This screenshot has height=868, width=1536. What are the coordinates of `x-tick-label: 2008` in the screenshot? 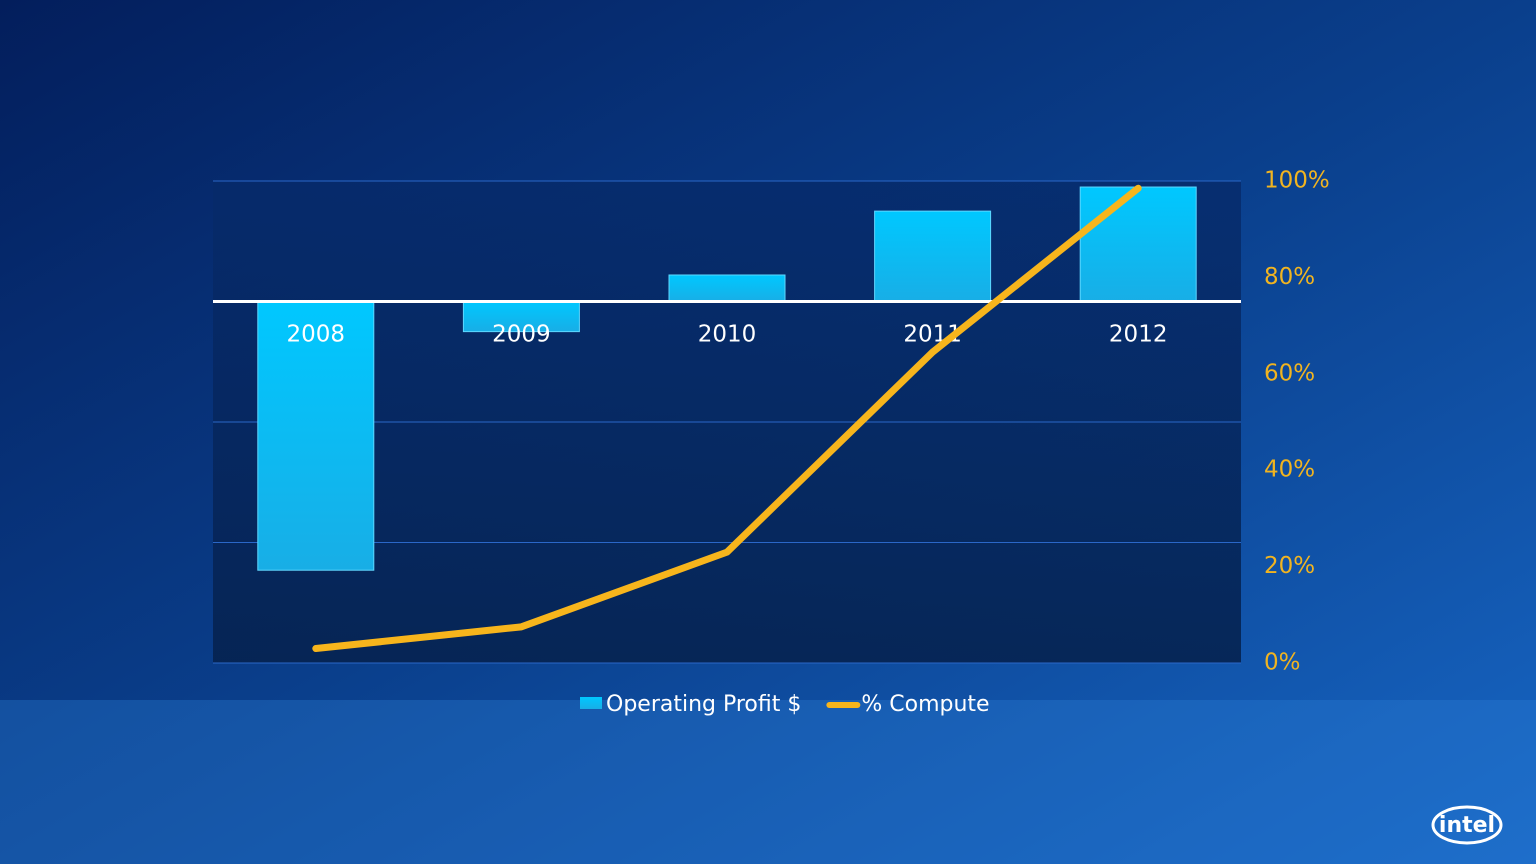 It's located at (316, 335).